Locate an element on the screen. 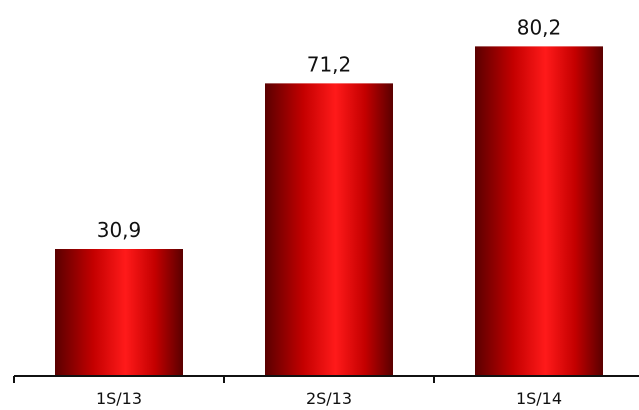  data-label-1s-14: 80,2 is located at coordinates (539, 27).